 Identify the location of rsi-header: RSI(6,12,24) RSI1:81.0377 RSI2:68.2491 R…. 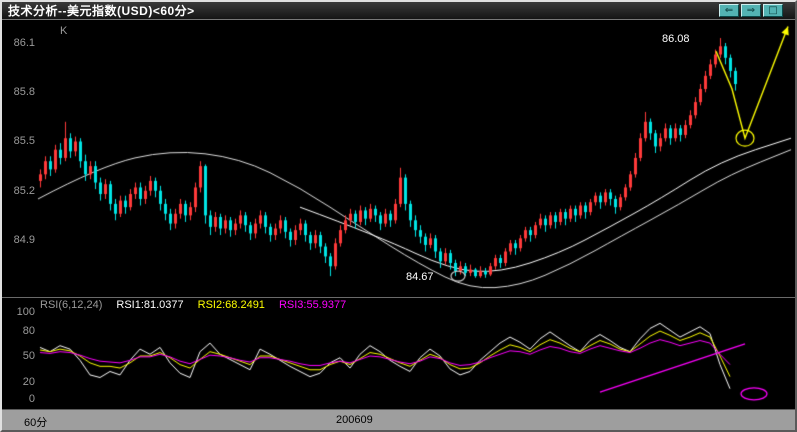
(193, 305).